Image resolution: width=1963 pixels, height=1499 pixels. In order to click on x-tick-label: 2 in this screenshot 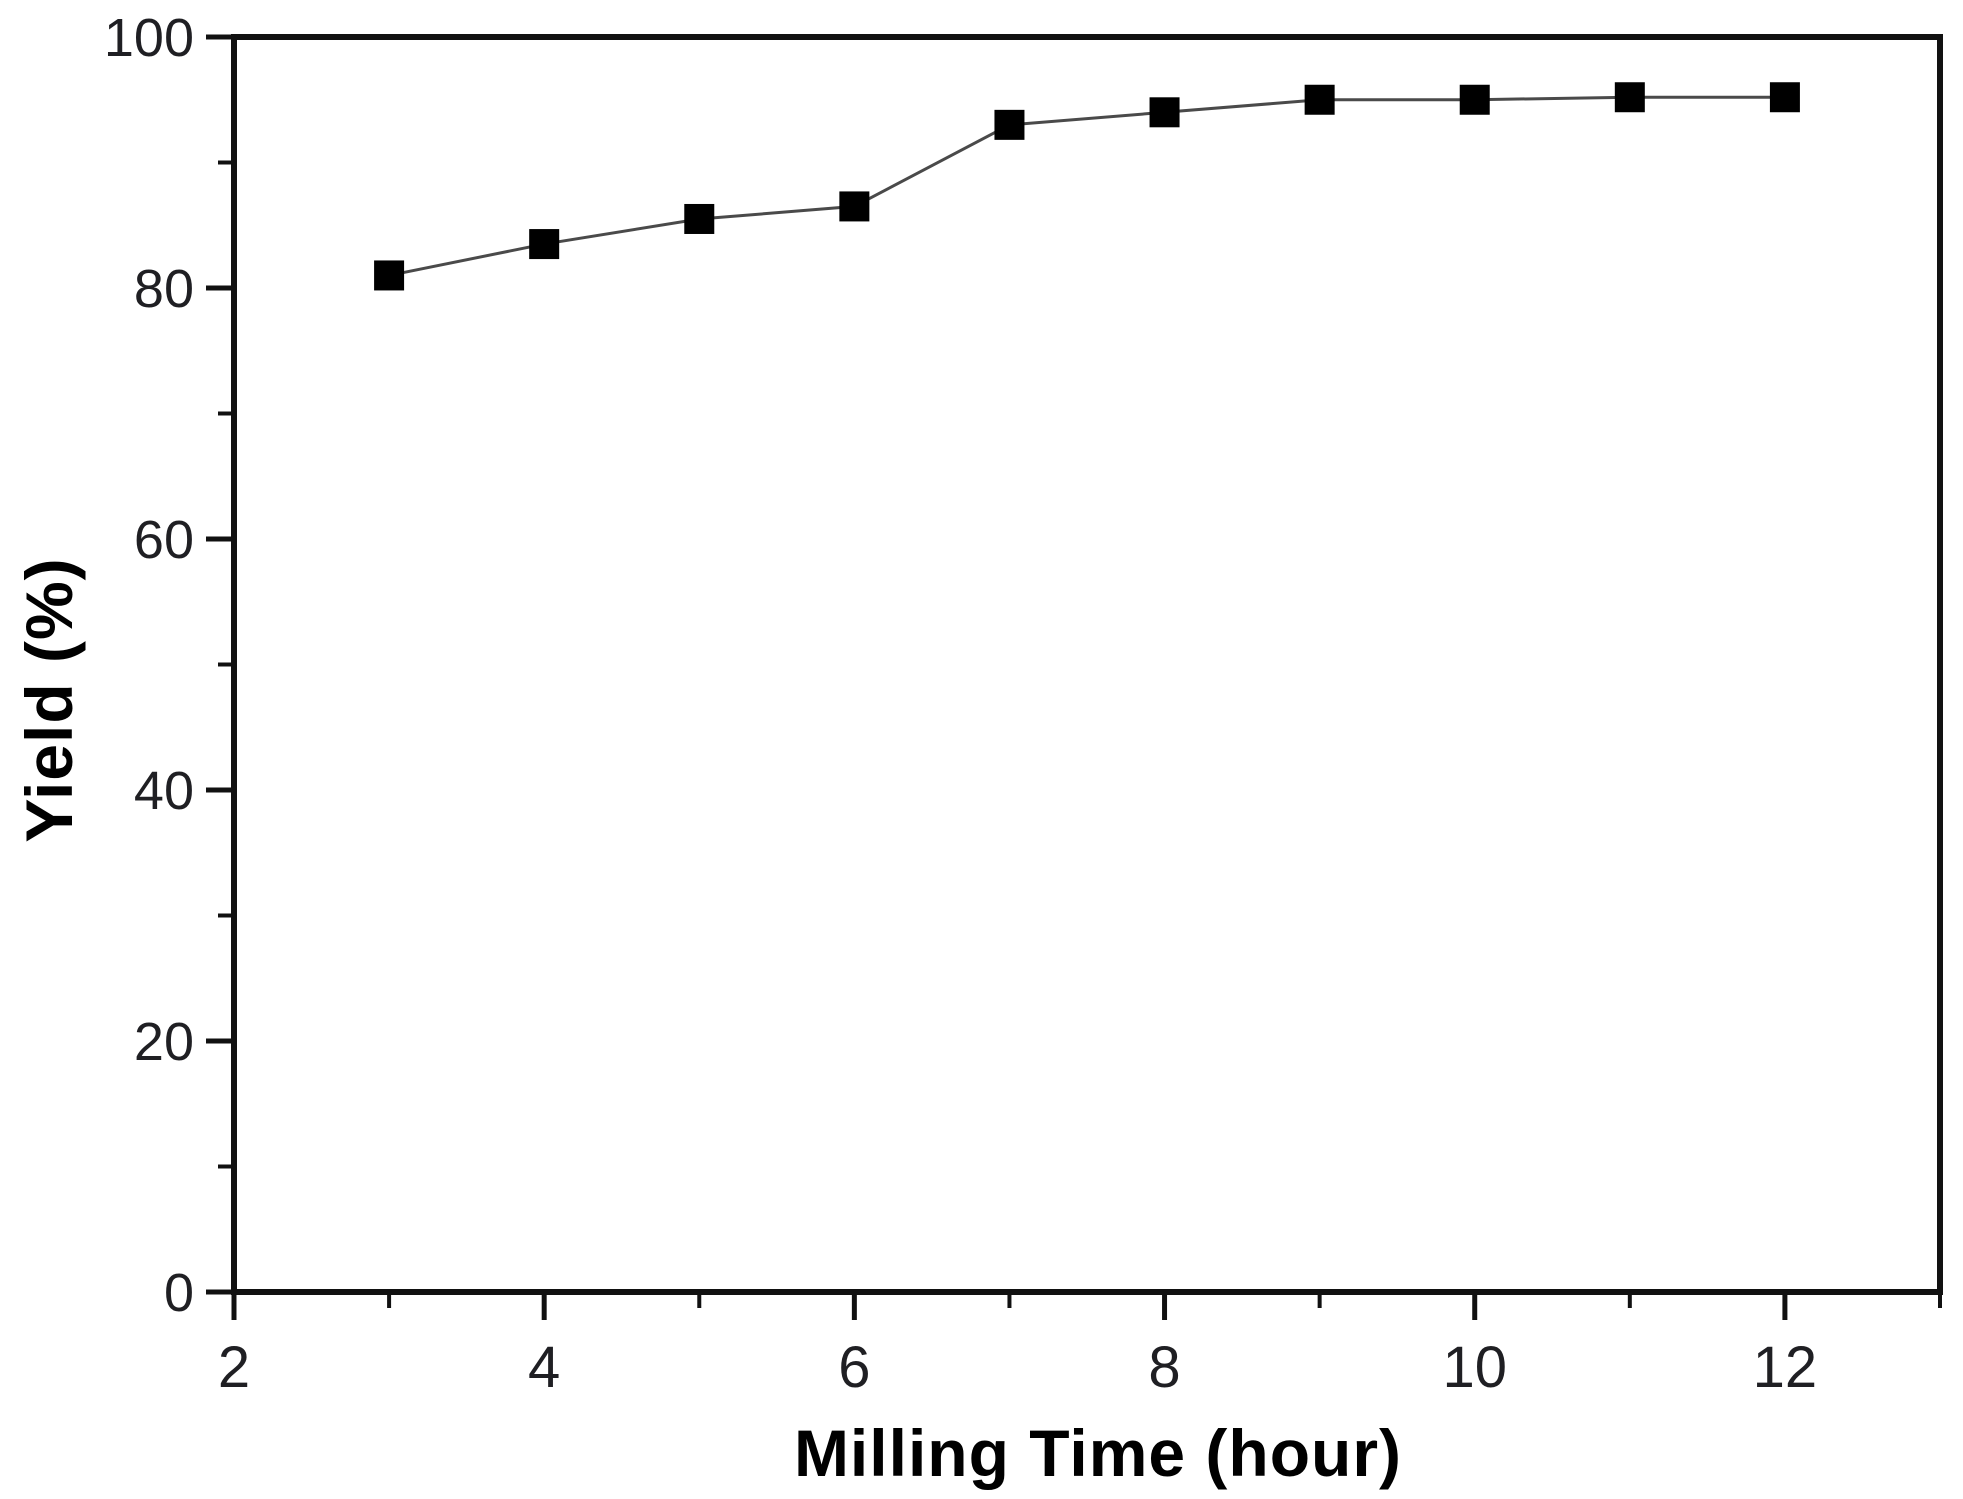, I will do `click(234, 1367)`.